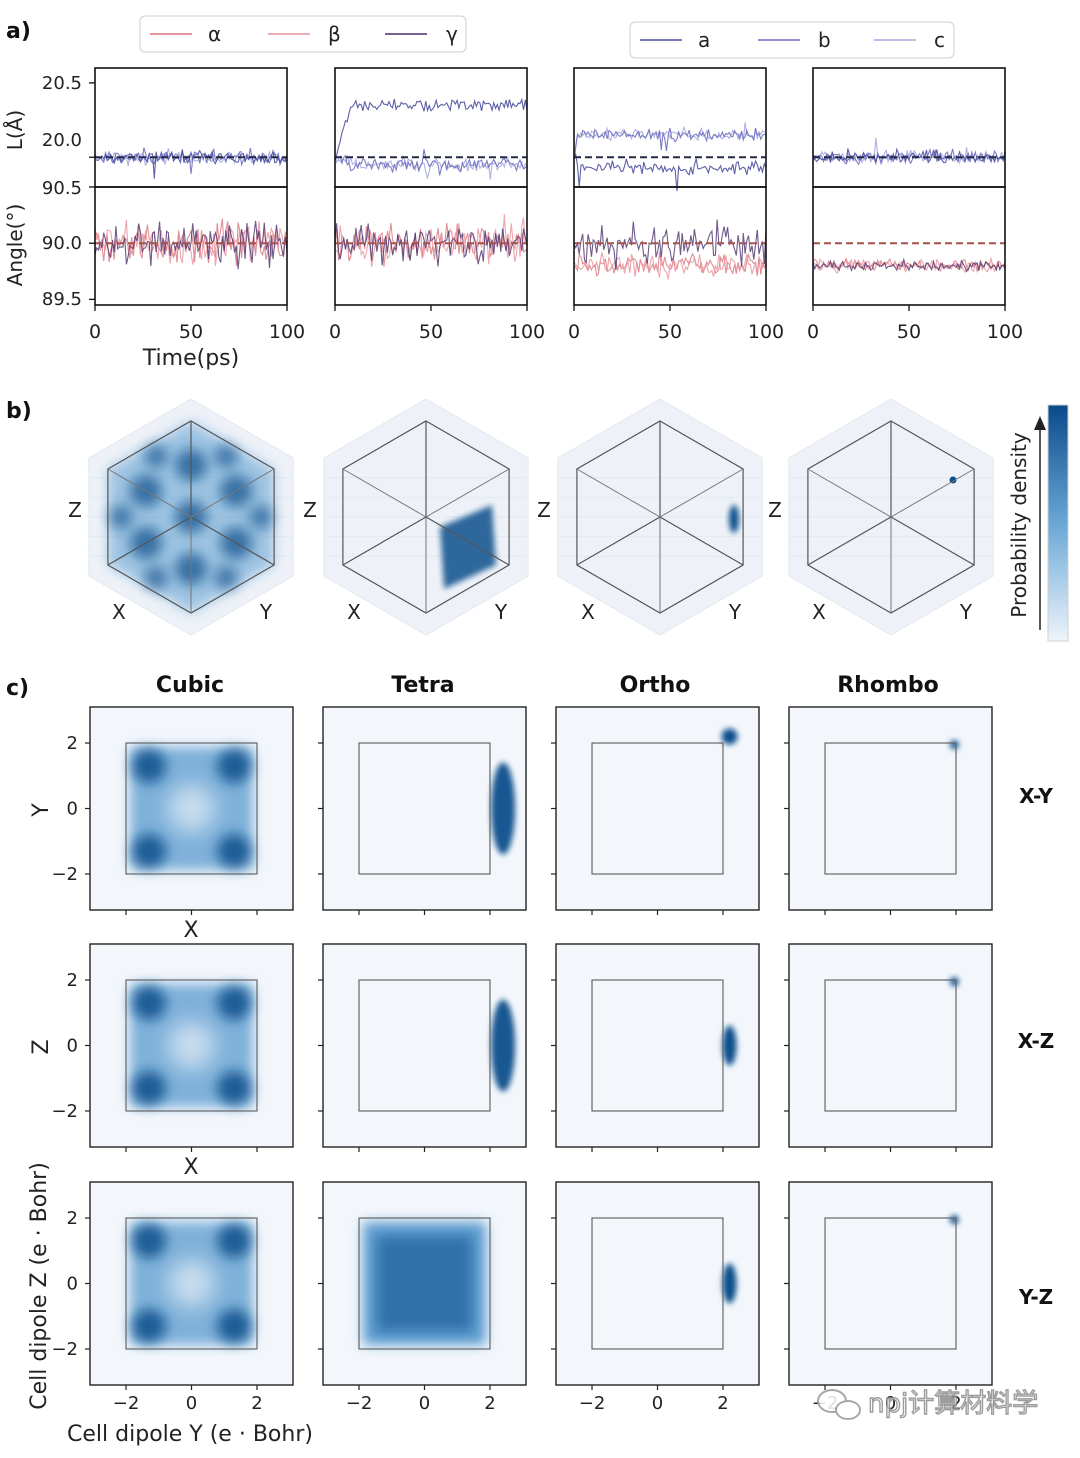 The width and height of the screenshot is (1080, 1458). What do you see at coordinates (676, 205) in the screenshot?
I see `phase-ortho-timeseries: 0 50 100` at bounding box center [676, 205].